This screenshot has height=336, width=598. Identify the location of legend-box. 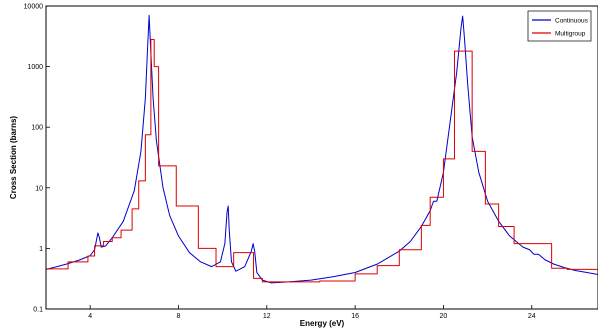
(559, 26).